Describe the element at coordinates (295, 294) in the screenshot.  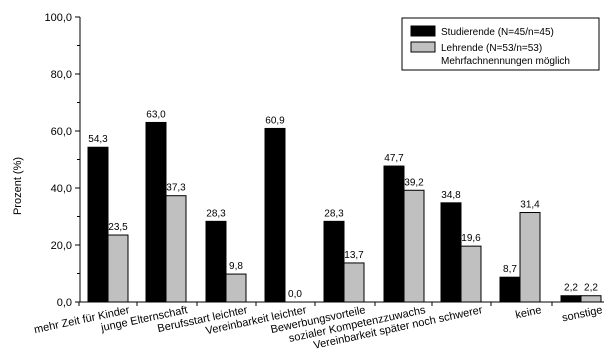
I see `data-label: 0,0` at that location.